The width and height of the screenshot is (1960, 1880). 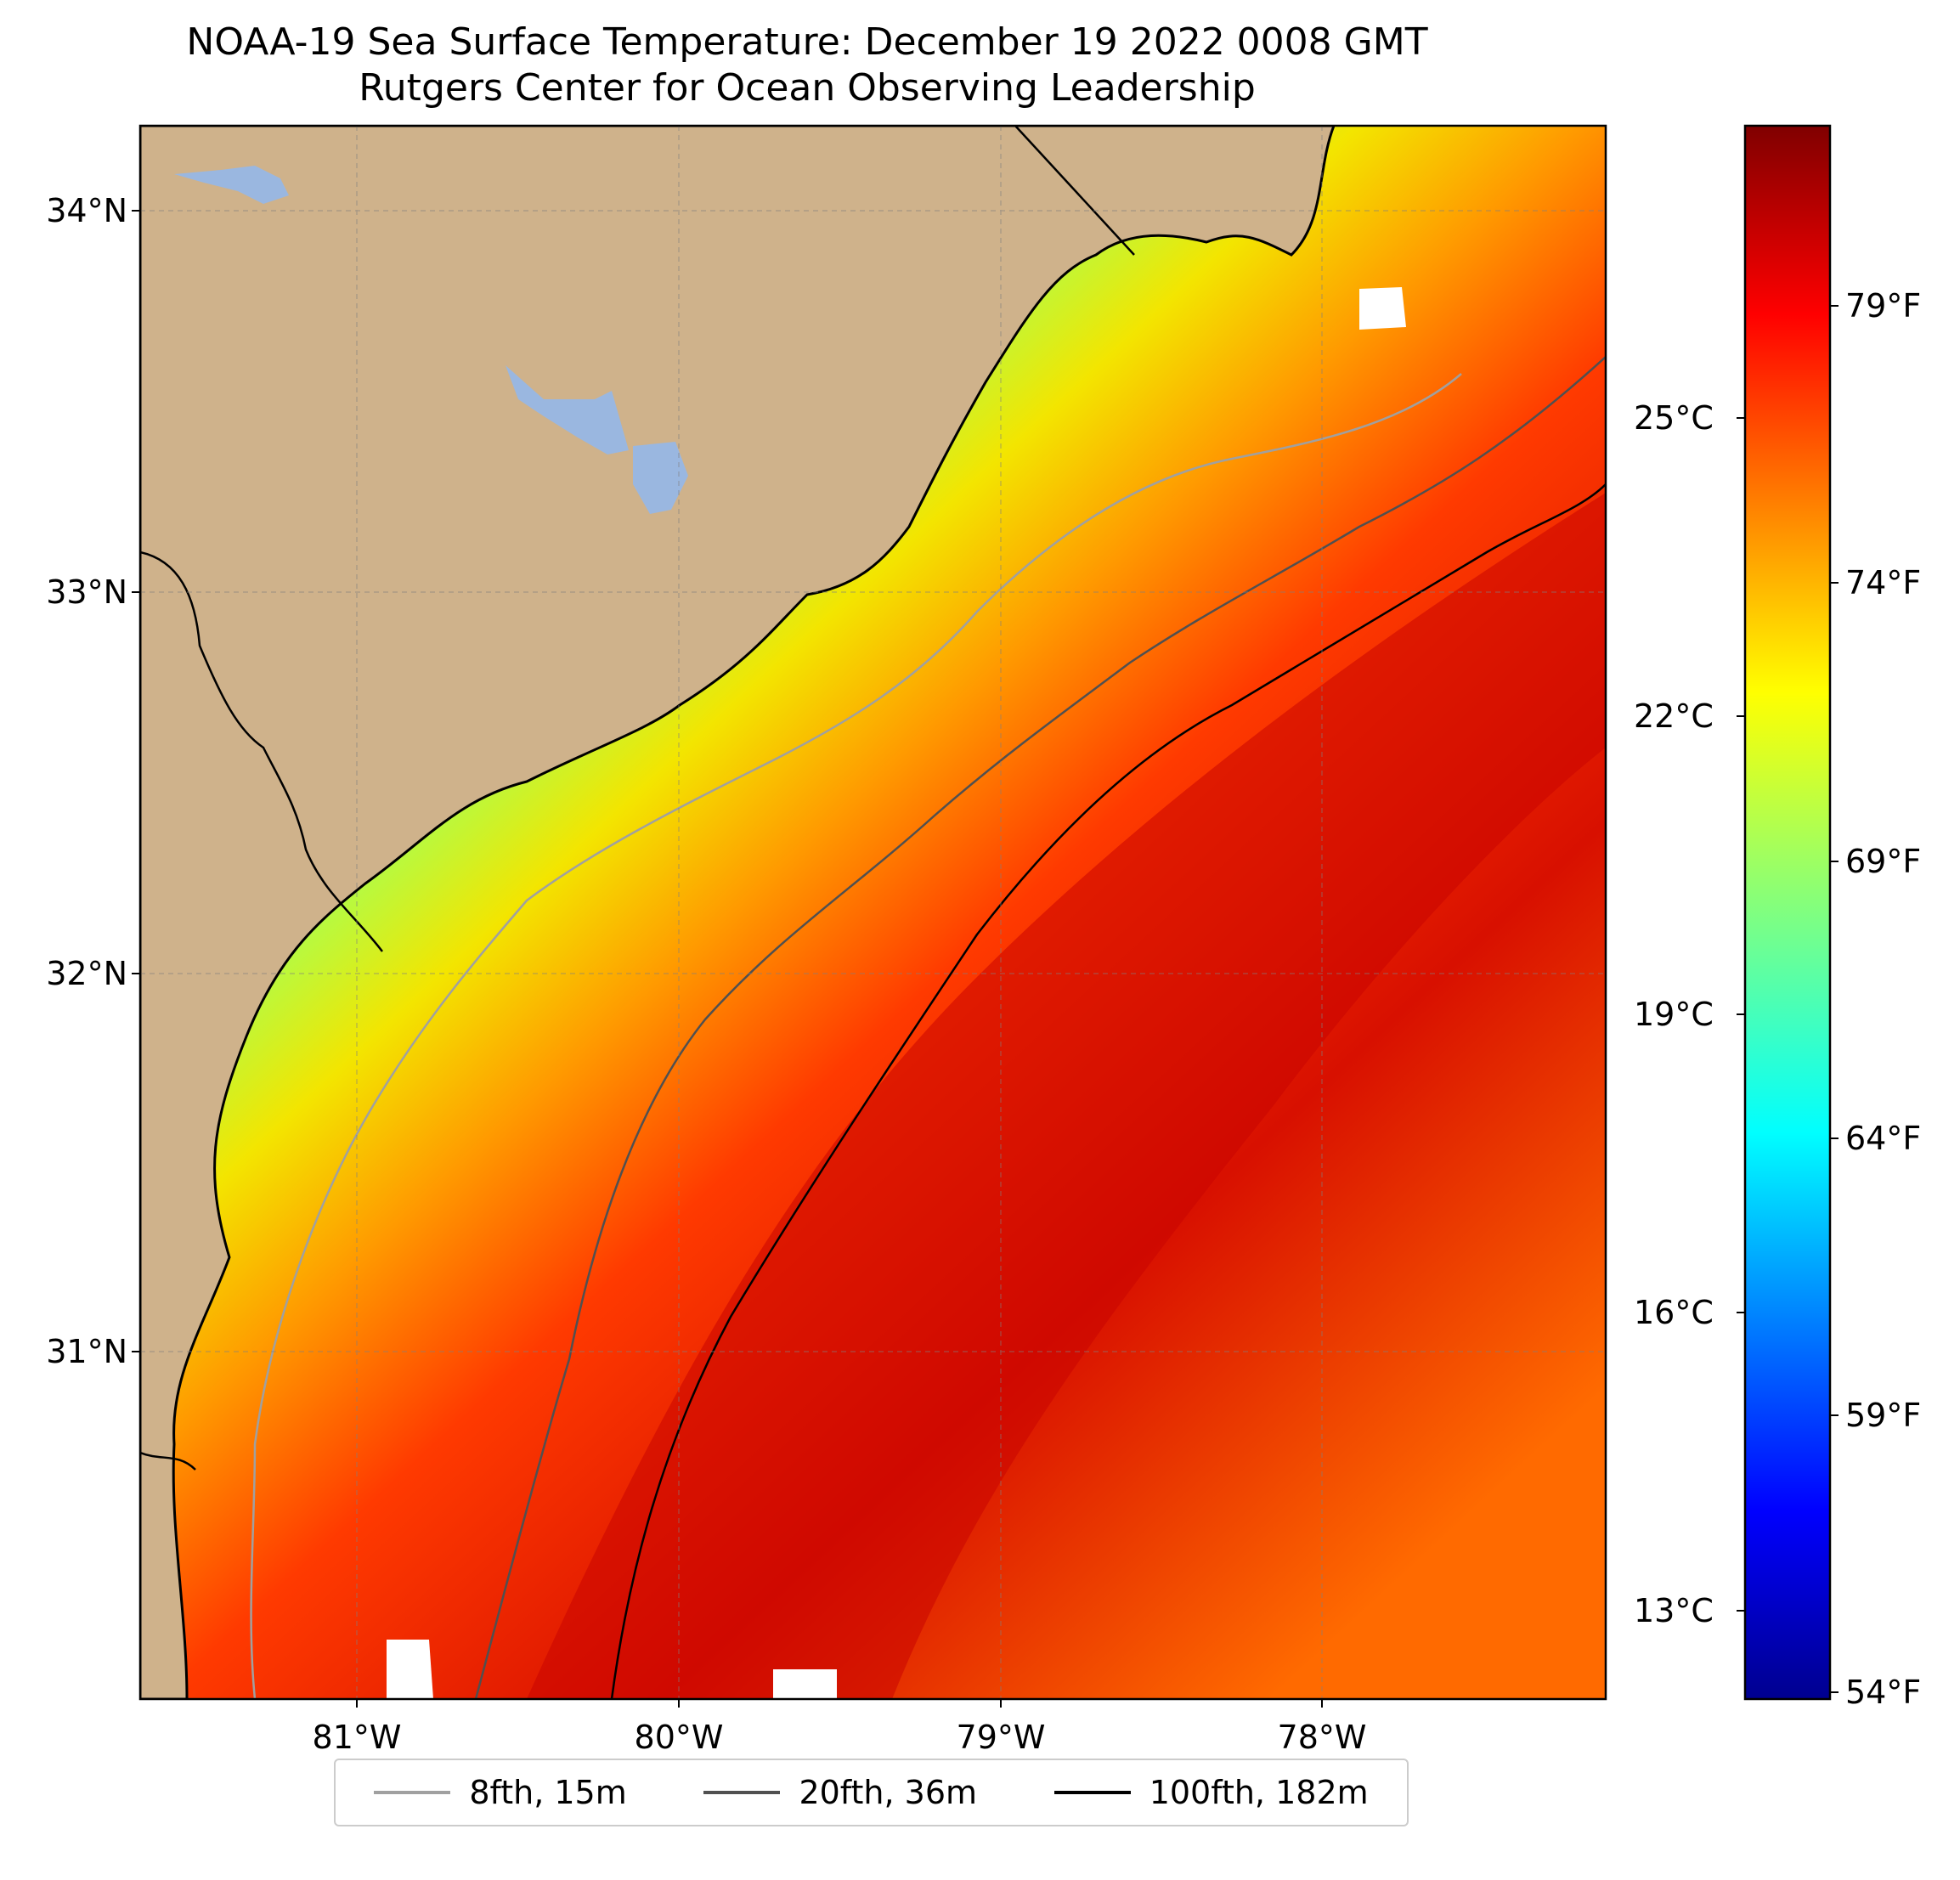 I want to click on celsius-label: 16°C, so click(x=1674, y=1313).